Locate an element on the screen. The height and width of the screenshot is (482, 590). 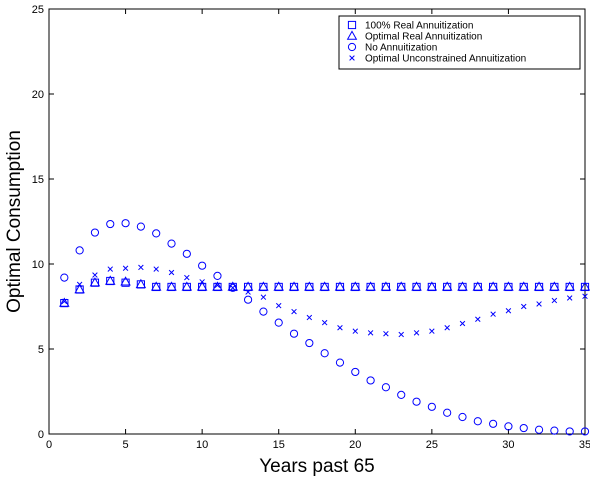
legend-label: Optimal Unconstrained Annuitization is located at coordinates (445, 59).